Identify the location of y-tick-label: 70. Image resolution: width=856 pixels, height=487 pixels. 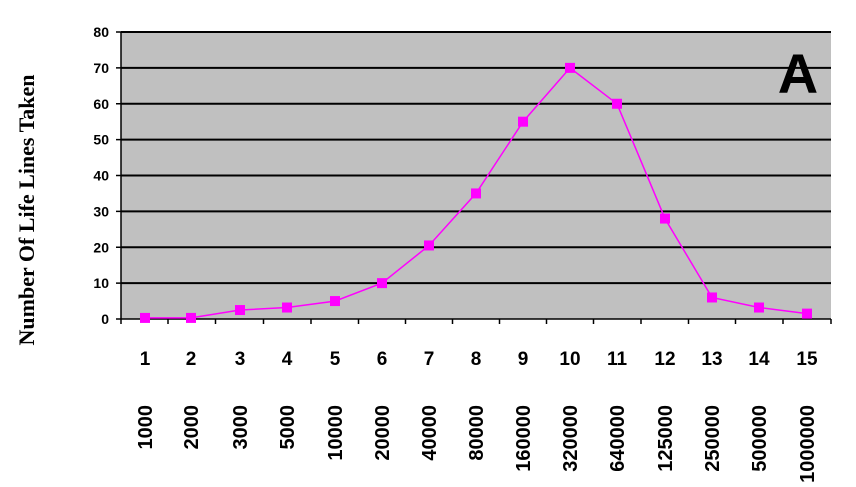
(101, 68).